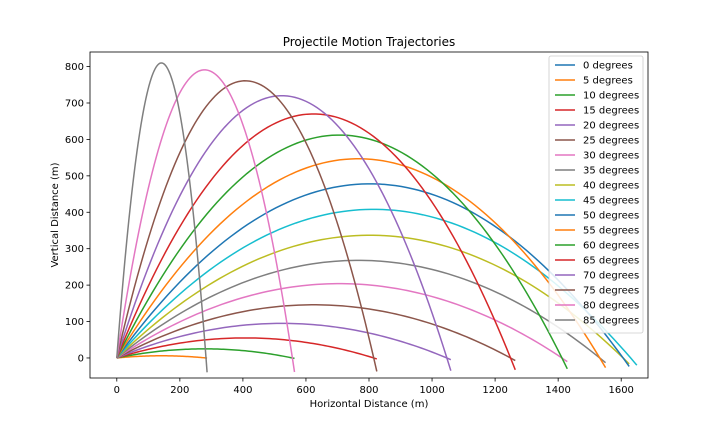  I want to click on trajectory-line-30-degrees, so click(342, 322).